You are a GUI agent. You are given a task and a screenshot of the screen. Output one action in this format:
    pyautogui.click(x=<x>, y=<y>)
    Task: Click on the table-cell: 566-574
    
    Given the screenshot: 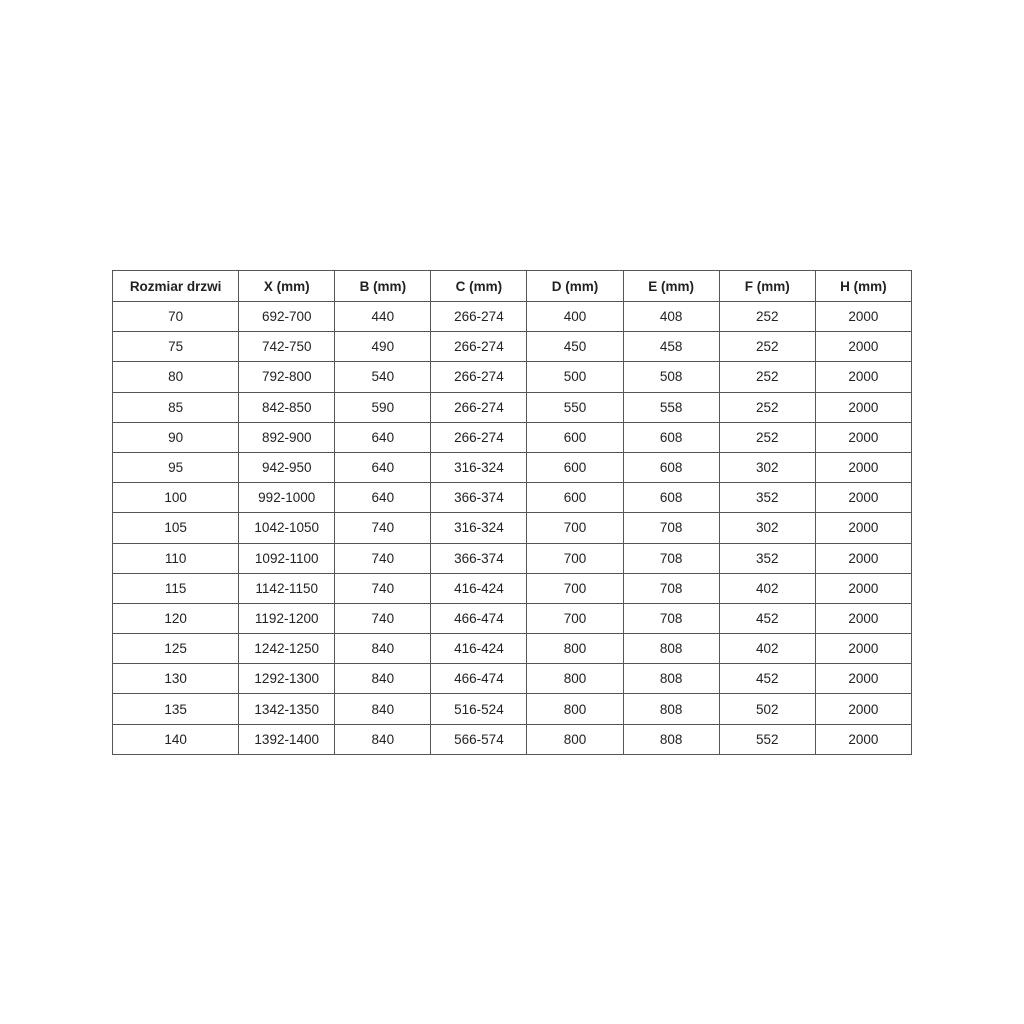 What is the action you would take?
    pyautogui.click(x=479, y=739)
    